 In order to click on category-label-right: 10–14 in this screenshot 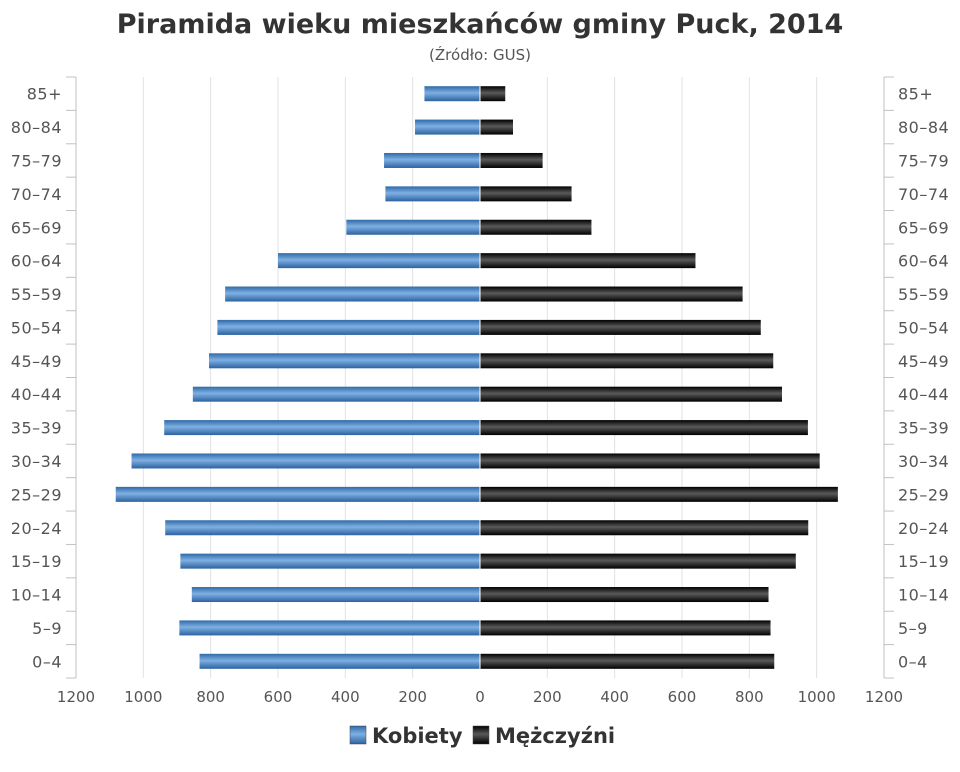, I will do `click(923, 595)`.